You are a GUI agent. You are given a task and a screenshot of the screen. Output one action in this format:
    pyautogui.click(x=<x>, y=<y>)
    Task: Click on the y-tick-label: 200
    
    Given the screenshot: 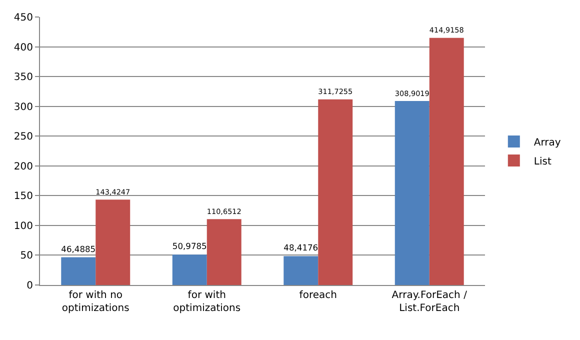 What is the action you would take?
    pyautogui.click(x=23, y=166)
    